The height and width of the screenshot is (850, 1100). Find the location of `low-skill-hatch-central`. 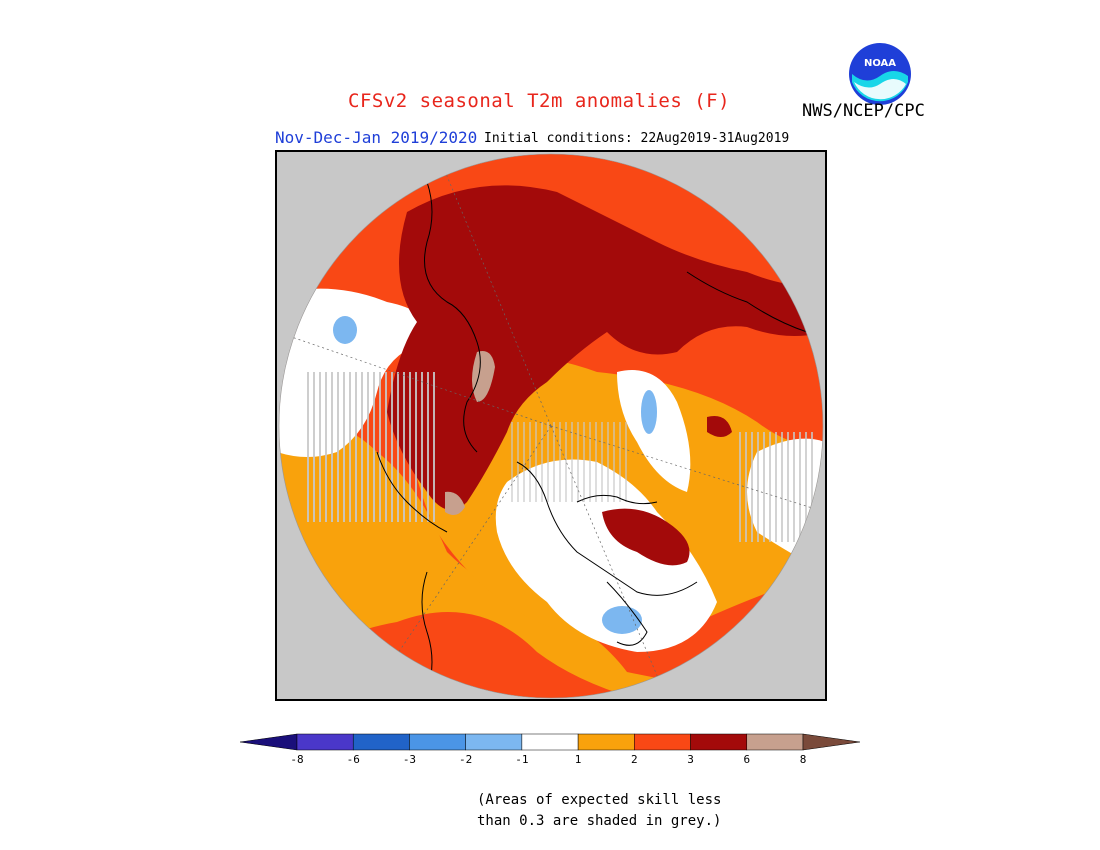

low-skill-hatch-central is located at coordinates (567, 462).